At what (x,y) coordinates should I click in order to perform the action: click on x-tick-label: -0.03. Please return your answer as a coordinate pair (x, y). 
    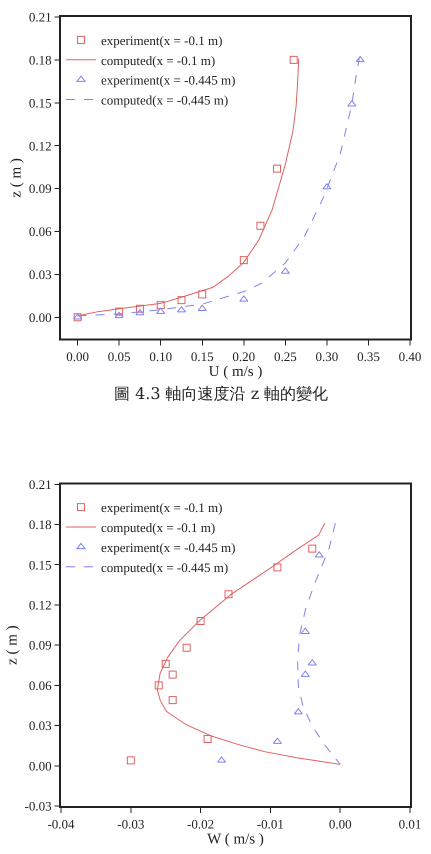
    Looking at the image, I should click on (130, 824).